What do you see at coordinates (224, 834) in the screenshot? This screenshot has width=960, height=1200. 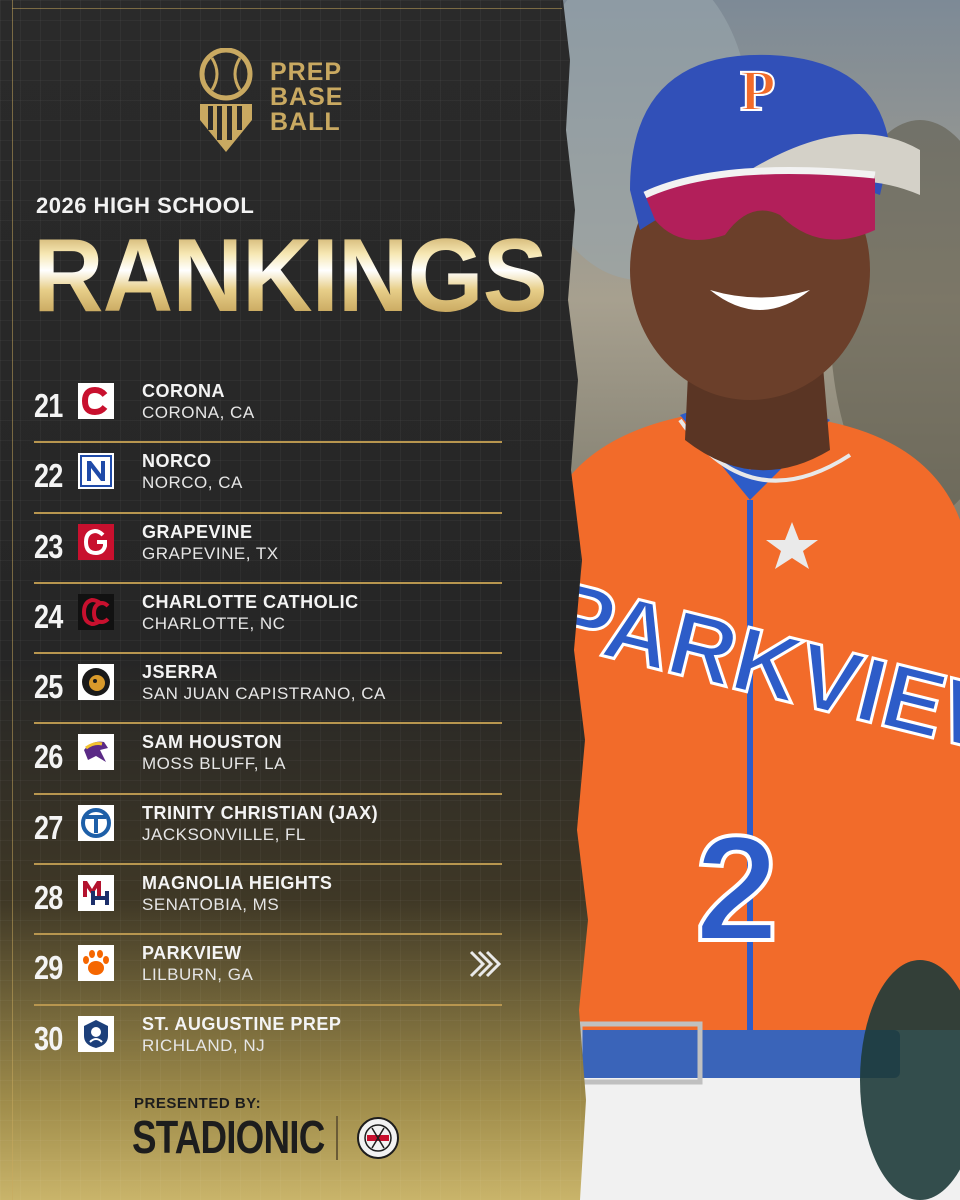 I see `school-location: JACKSONVILLE, FL` at bounding box center [224, 834].